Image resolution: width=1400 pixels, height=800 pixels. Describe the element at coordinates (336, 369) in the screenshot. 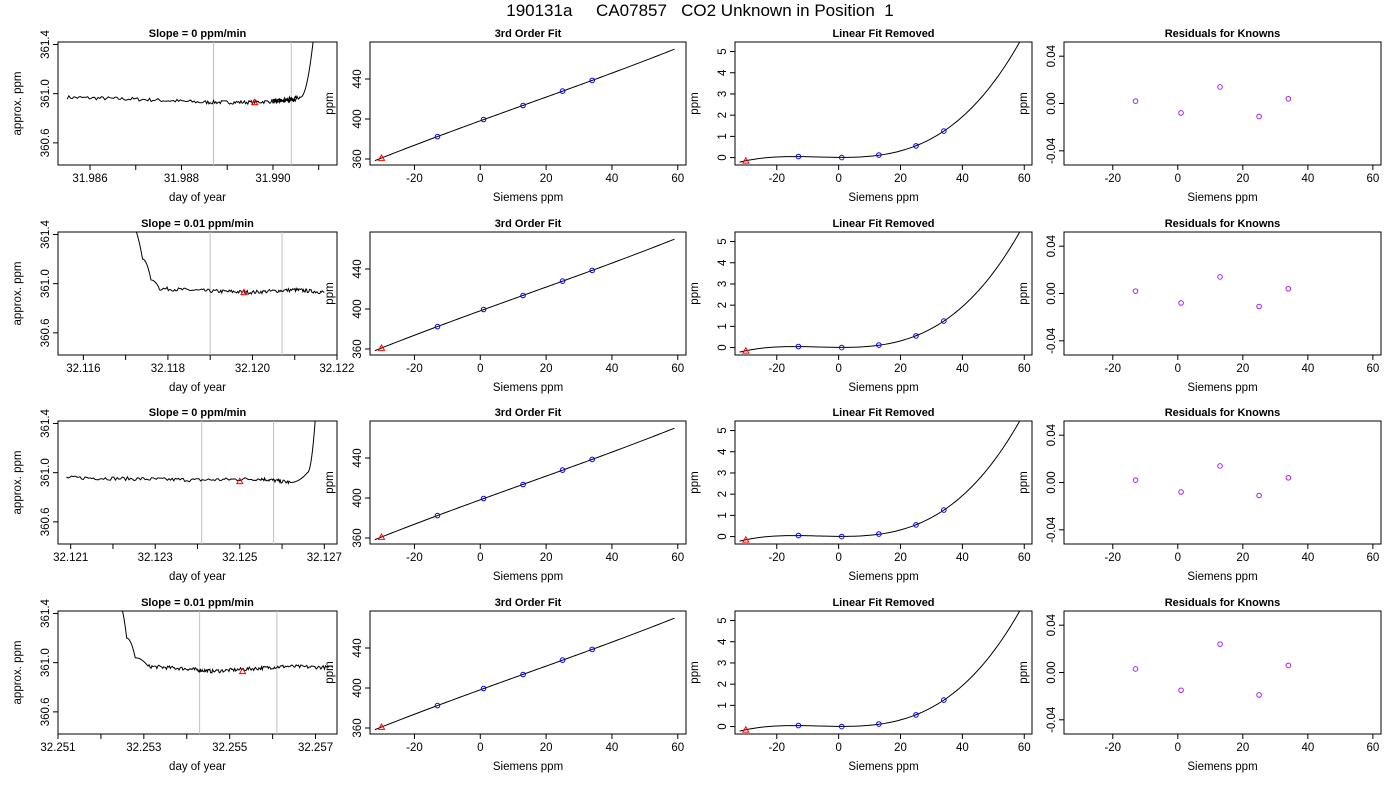

I see `x-tick-label: 32.122` at that location.